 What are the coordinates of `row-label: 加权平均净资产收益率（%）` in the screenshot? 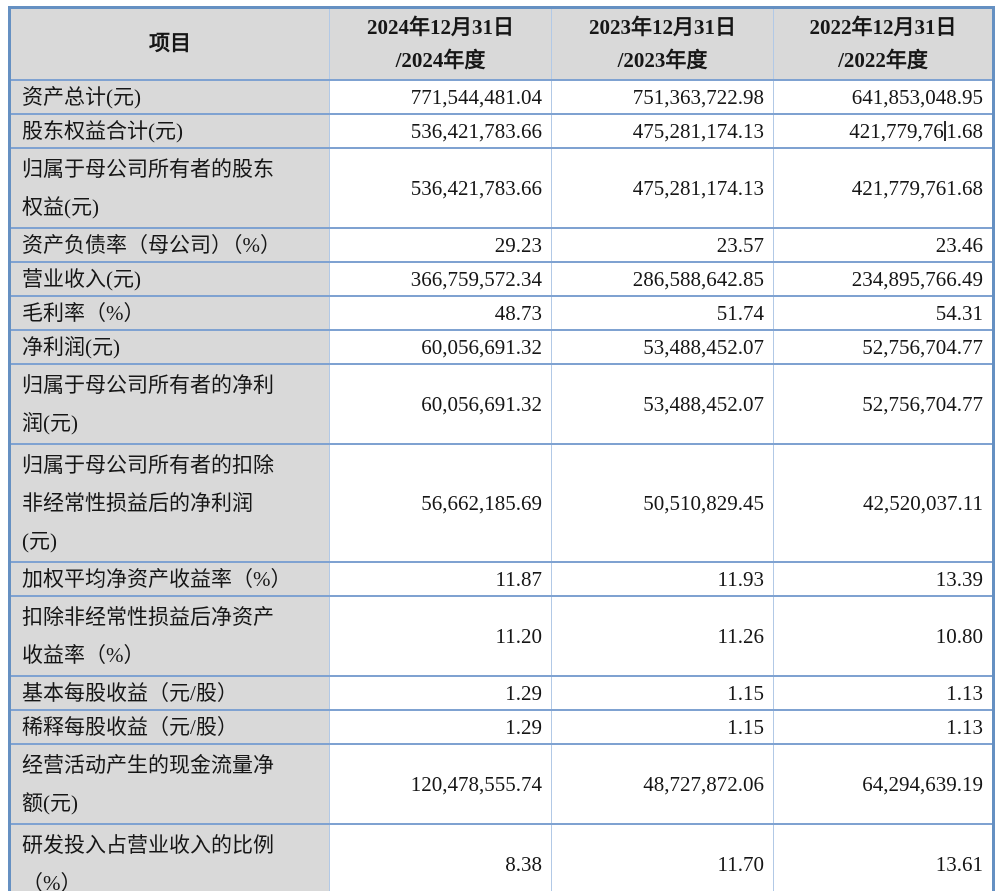 It's located at (169, 578).